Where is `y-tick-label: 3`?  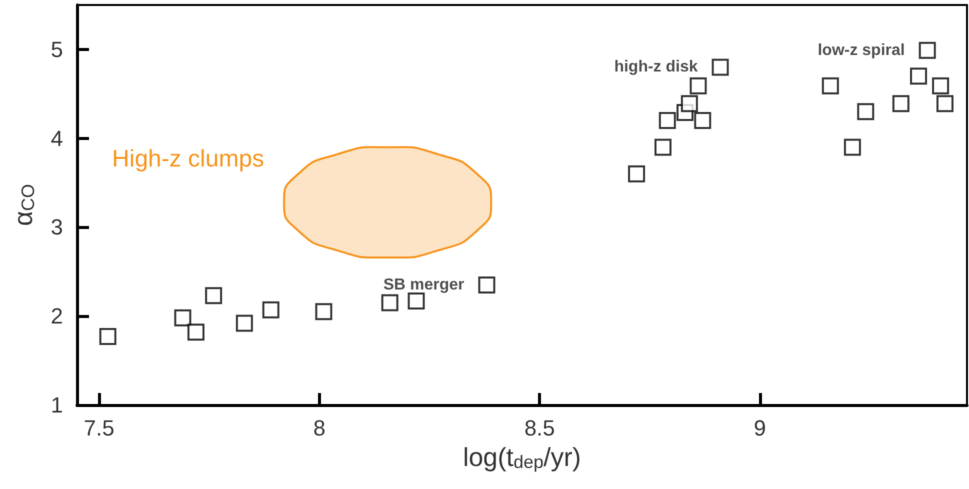 y-tick-label: 3 is located at coordinates (56, 227).